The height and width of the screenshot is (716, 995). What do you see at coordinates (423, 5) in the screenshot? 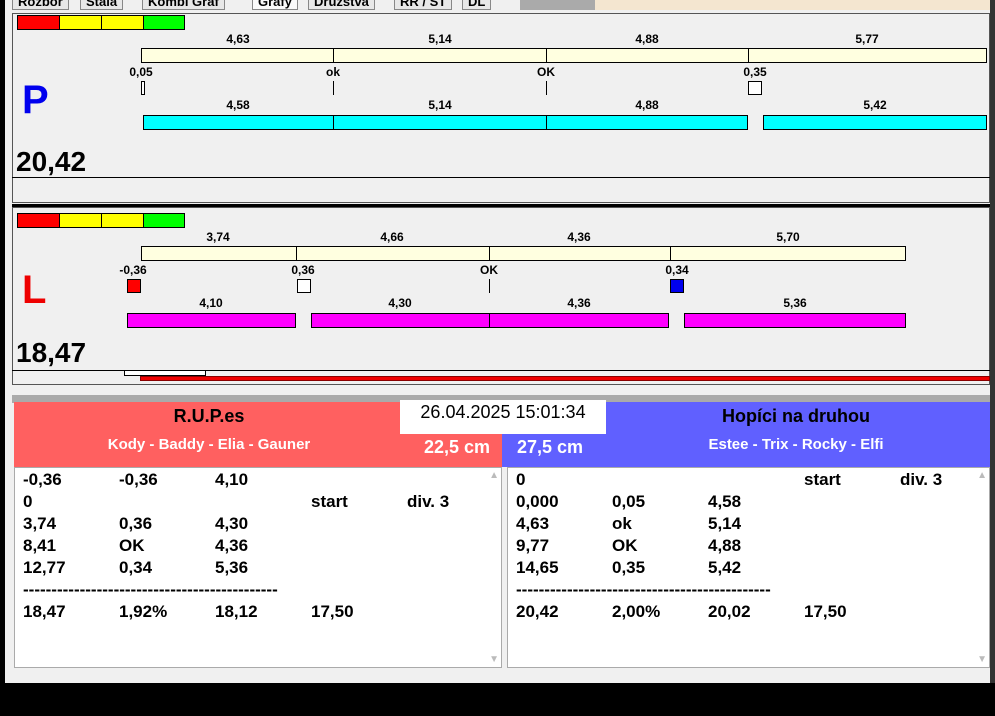
I see `tab-5: RR / ST` at bounding box center [423, 5].